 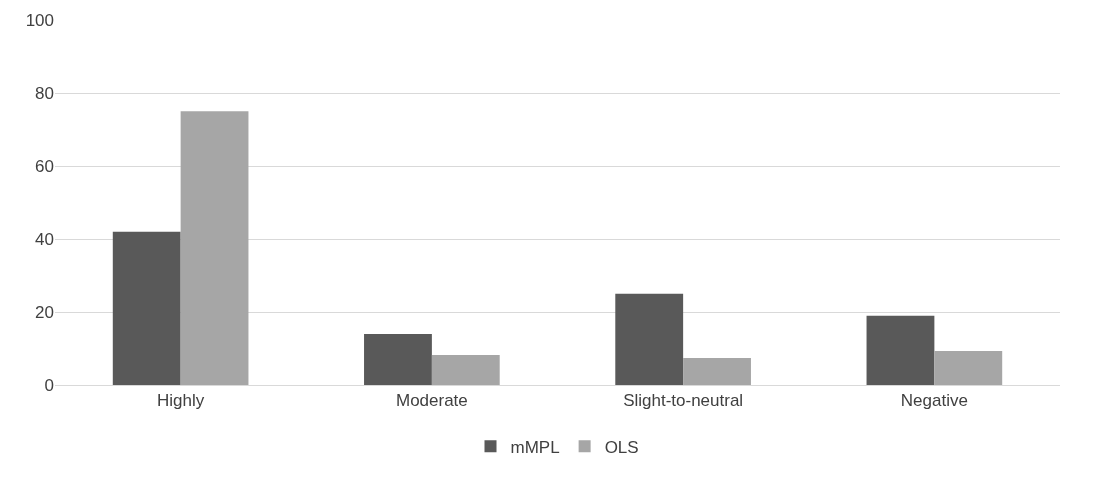 What do you see at coordinates (44, 93) in the screenshot?
I see `y-tick-label: 80` at bounding box center [44, 93].